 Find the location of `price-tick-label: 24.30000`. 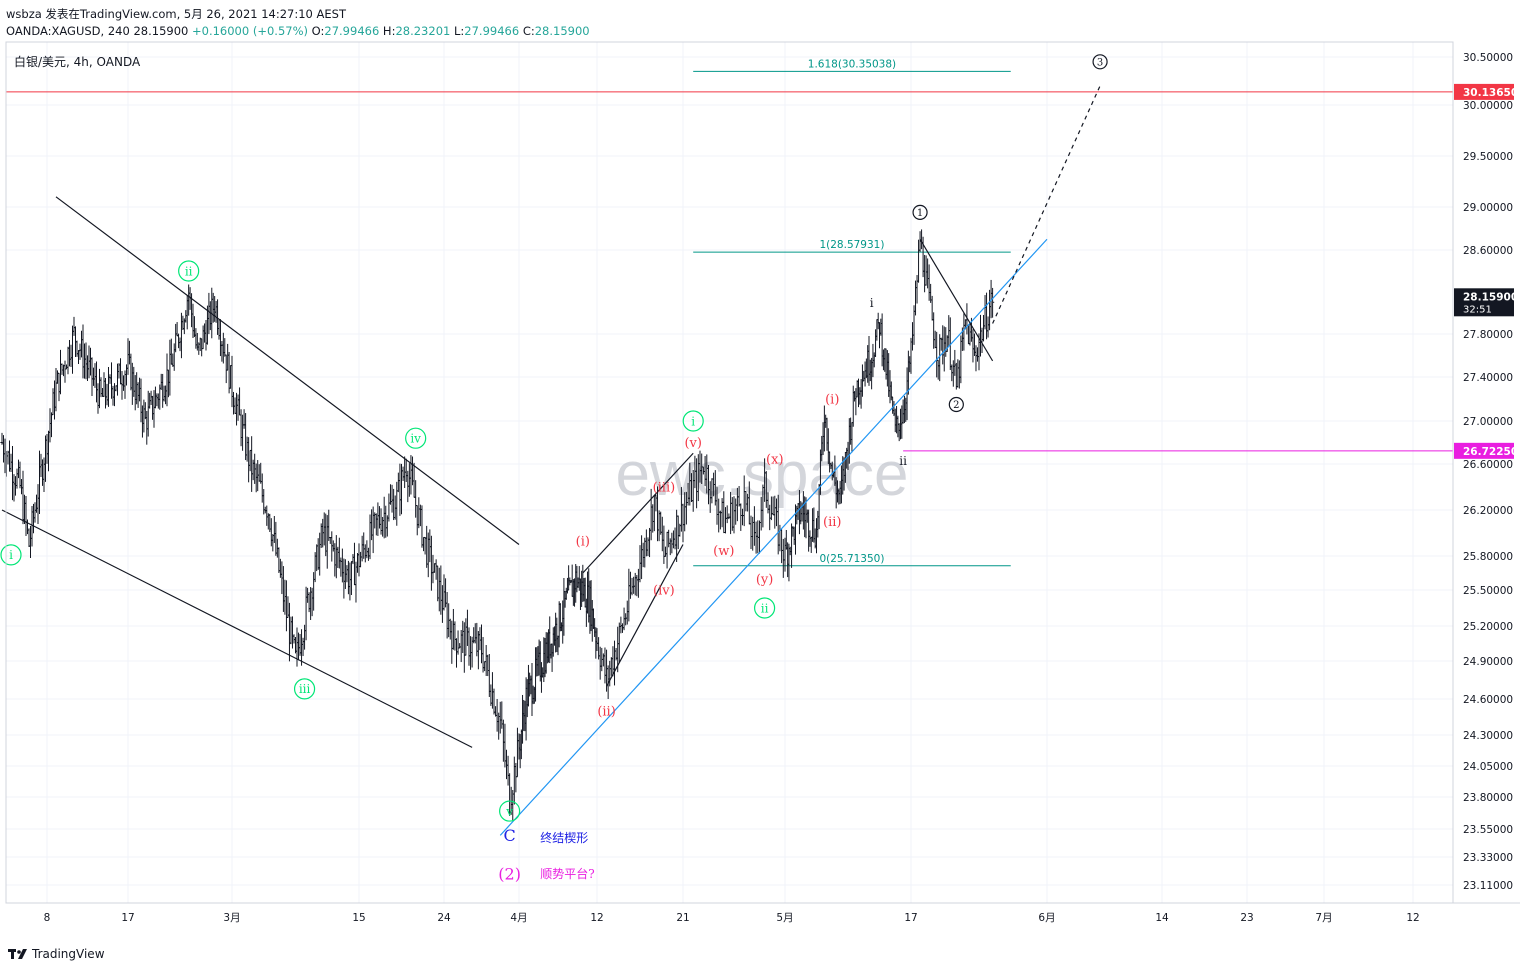

price-tick-label: 24.30000 is located at coordinates (1488, 736).